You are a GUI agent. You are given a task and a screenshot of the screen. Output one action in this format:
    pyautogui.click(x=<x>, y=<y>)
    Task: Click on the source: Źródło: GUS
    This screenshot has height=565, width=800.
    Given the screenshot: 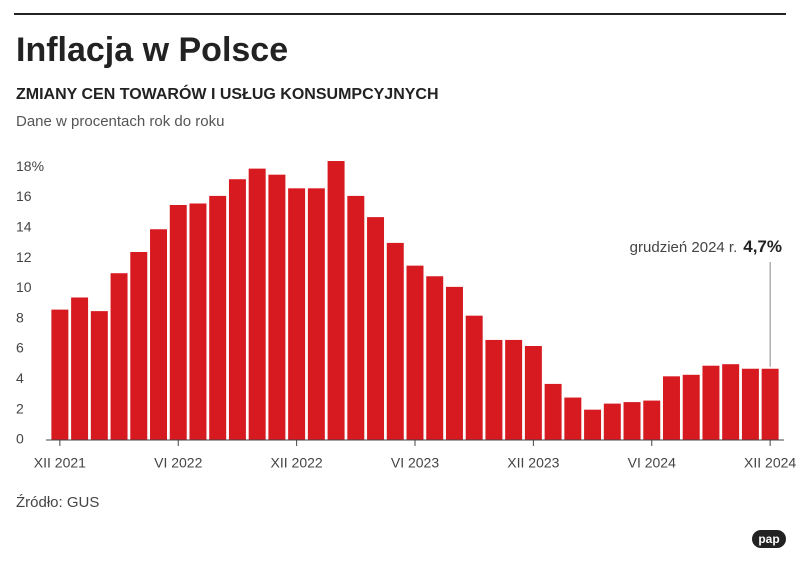 What is the action you would take?
    pyautogui.click(x=57, y=502)
    